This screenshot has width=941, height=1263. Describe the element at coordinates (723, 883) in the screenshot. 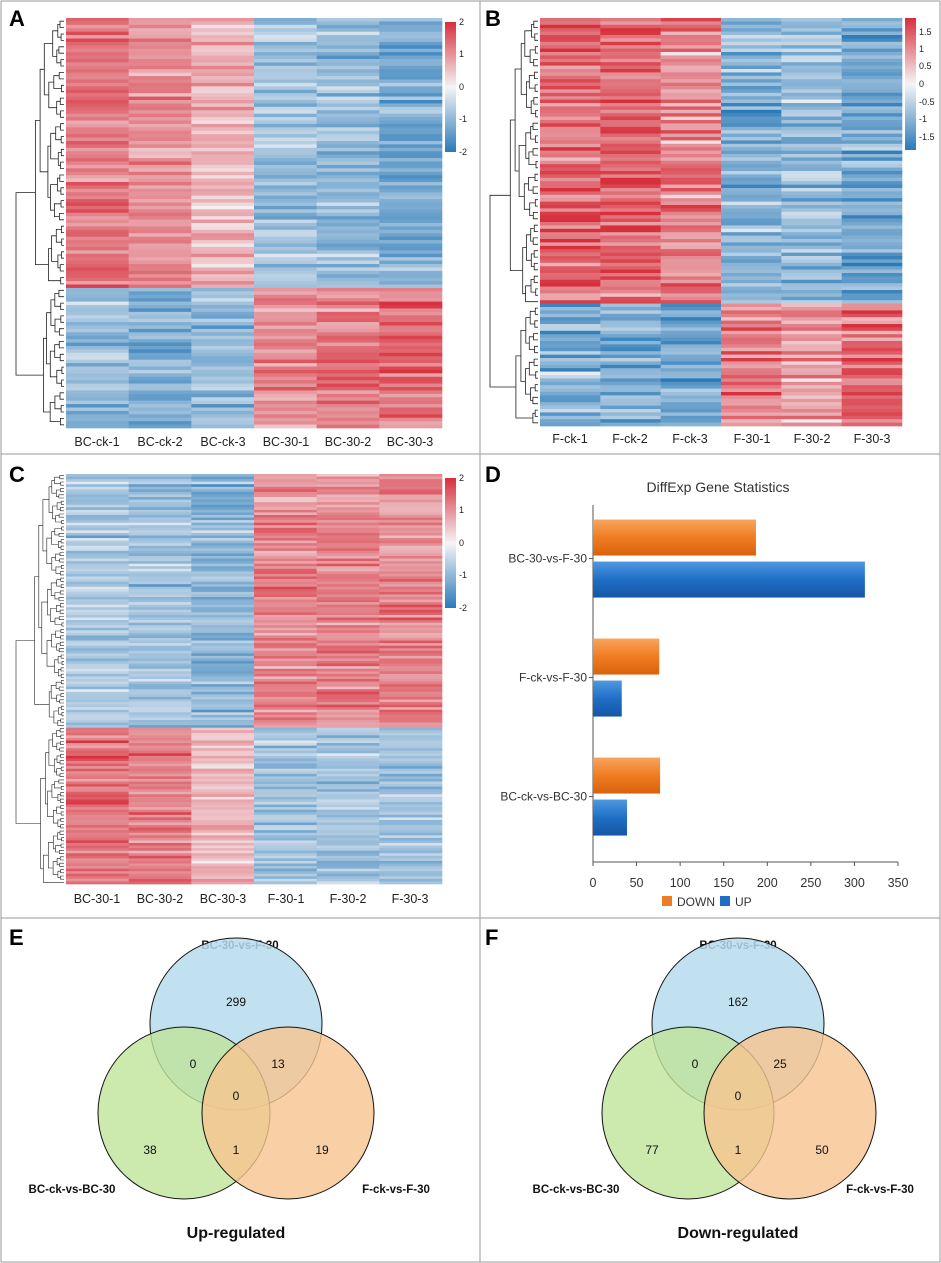

I see `x-tick-label: 150` at that location.